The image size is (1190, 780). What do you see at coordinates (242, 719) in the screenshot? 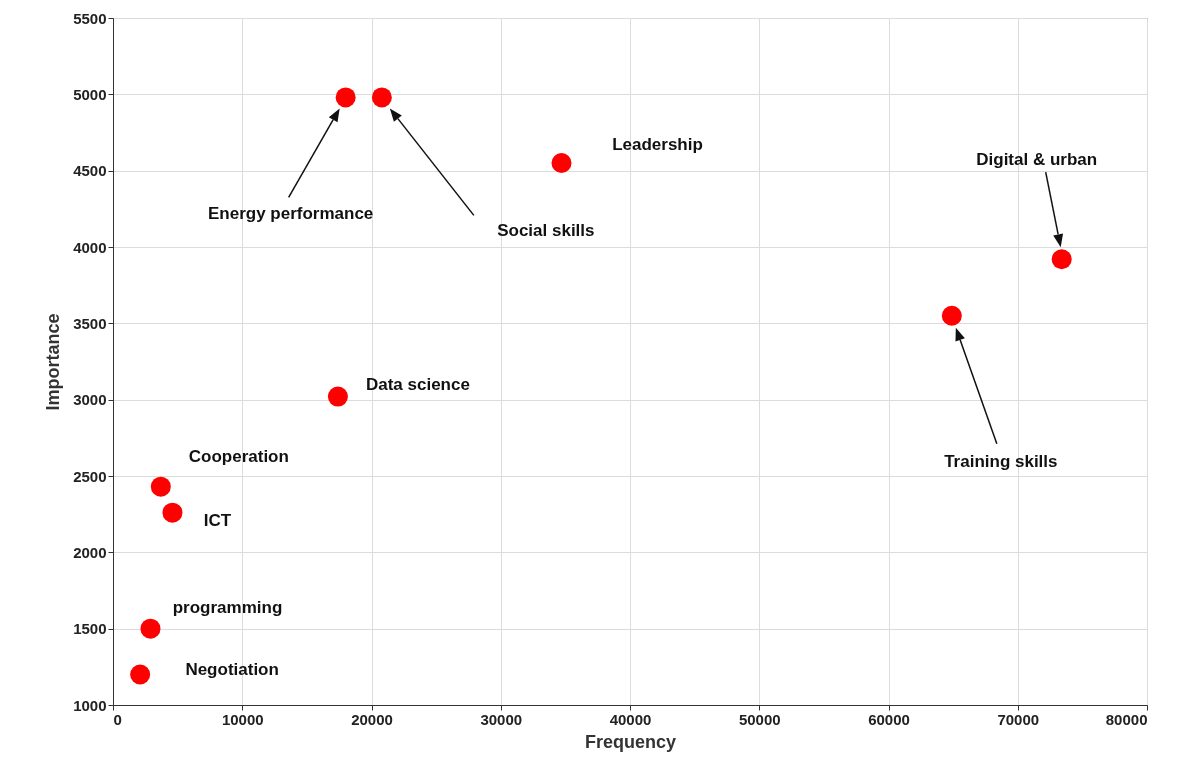
I see `x-tick-label: 10000` at bounding box center [242, 719].